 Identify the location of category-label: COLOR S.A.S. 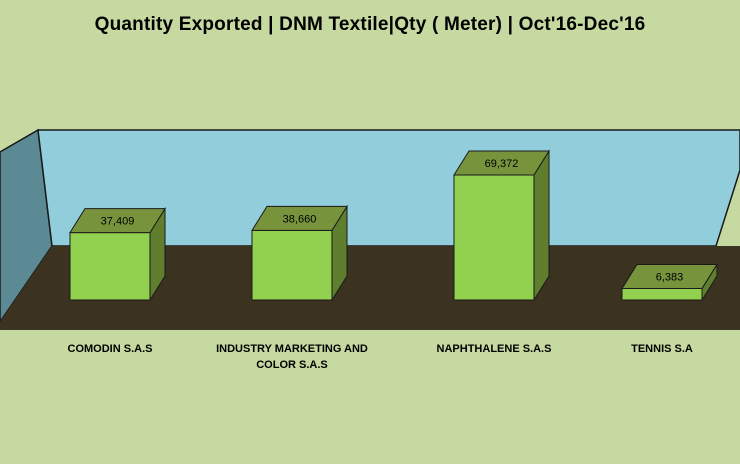
(292, 365).